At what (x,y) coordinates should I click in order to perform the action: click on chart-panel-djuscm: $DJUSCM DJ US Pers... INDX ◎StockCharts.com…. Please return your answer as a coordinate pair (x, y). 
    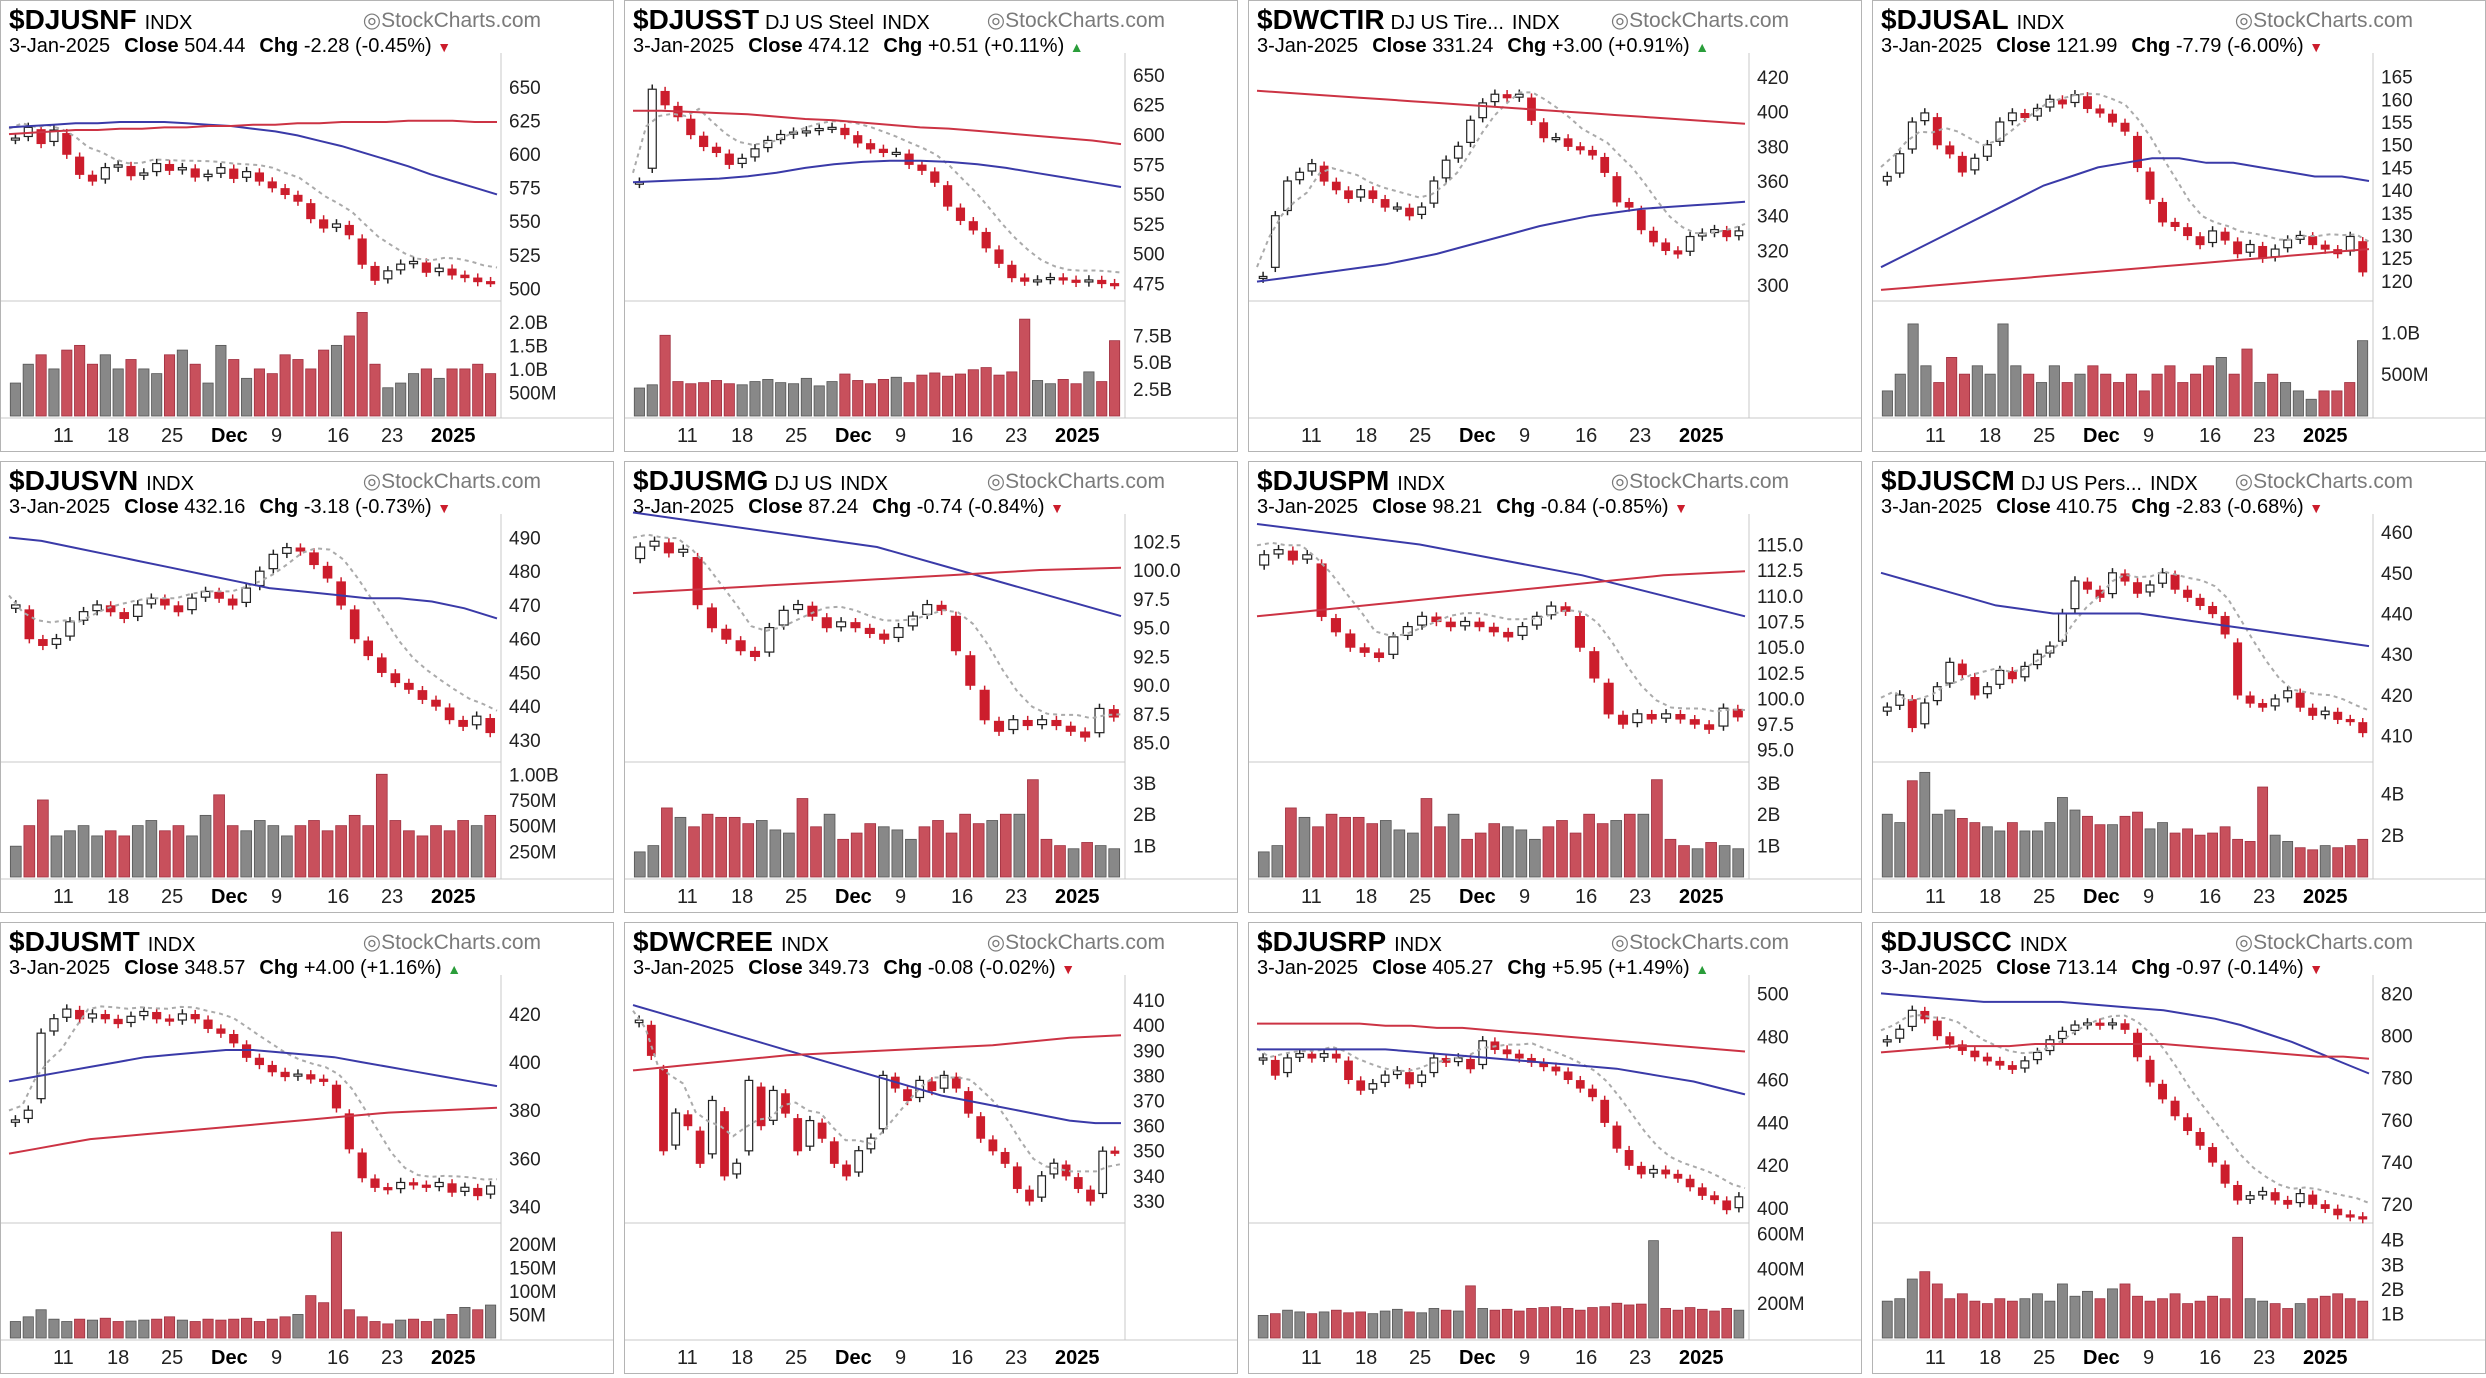
    Looking at the image, I should click on (2179, 687).